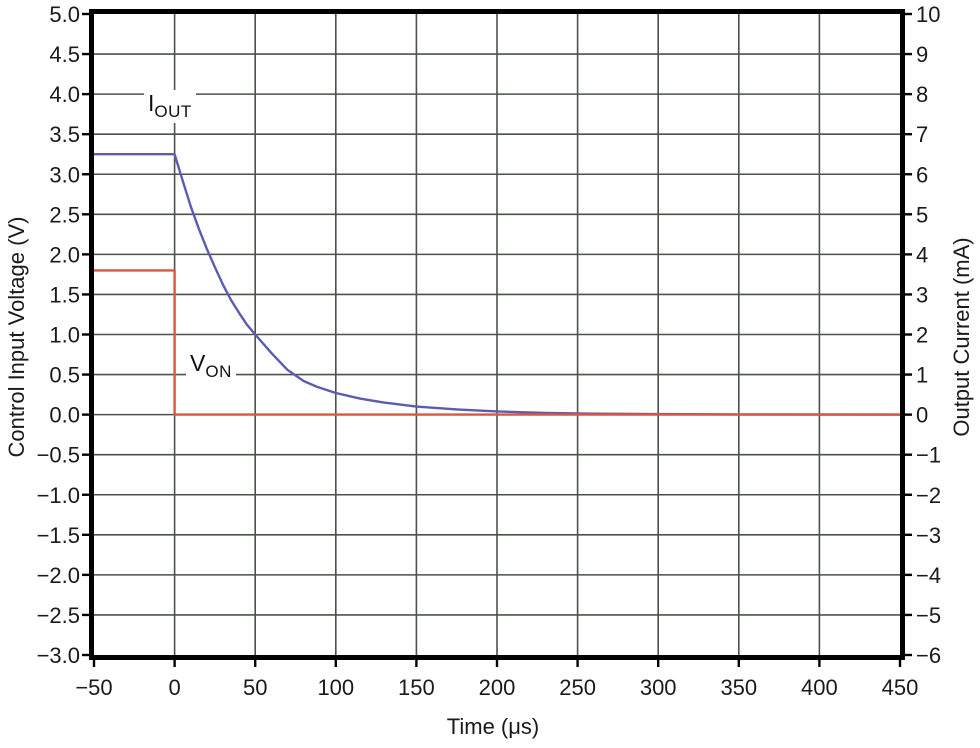 The height and width of the screenshot is (748, 980). Describe the element at coordinates (64, 415) in the screenshot. I see `left-axis-tick-label: 0.0` at that location.